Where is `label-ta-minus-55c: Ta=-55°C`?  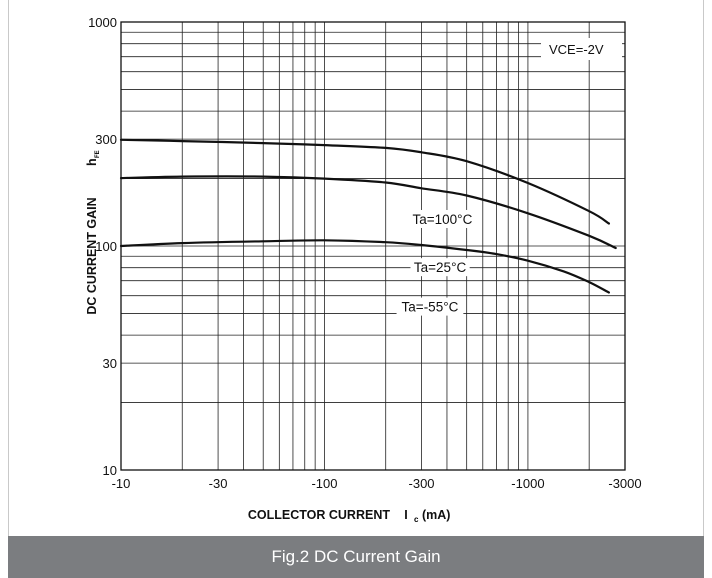 label-ta-minus-55c: Ta=-55°C is located at coordinates (430, 307).